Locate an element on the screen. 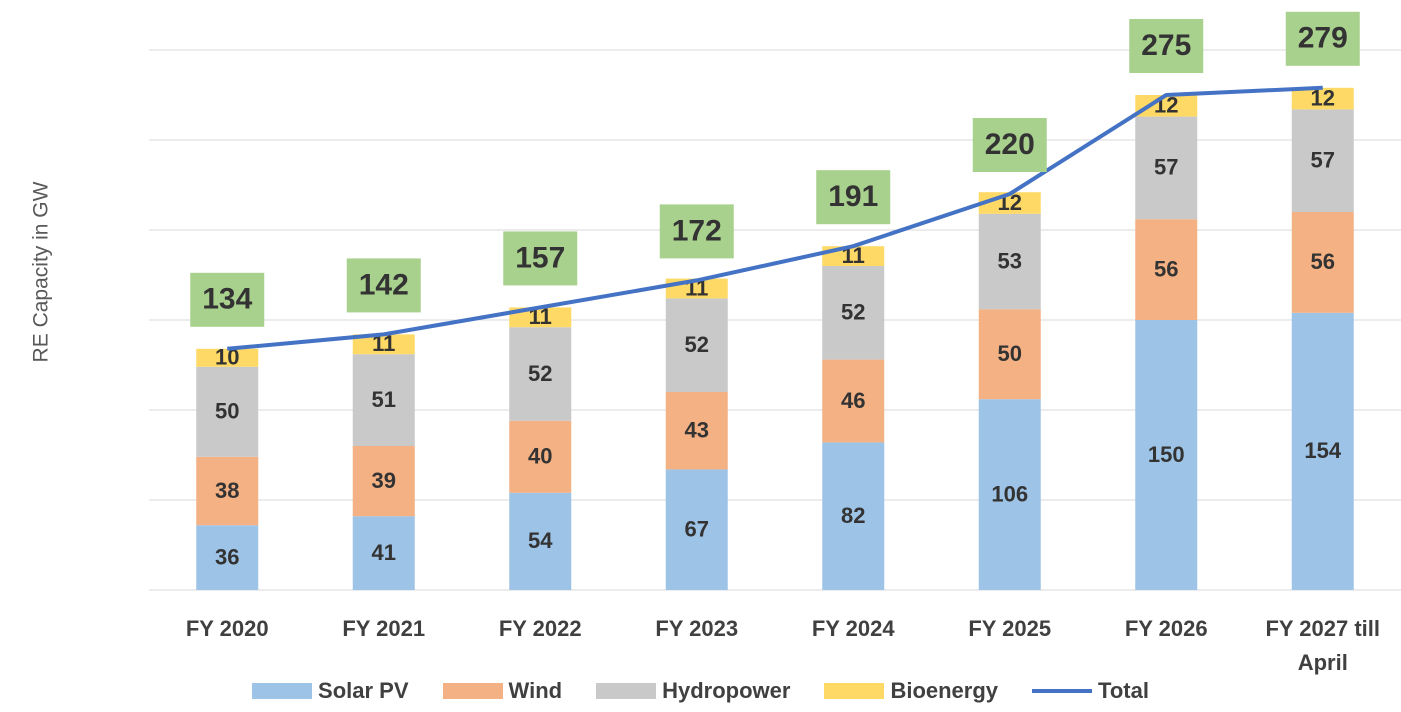 Image resolution: width=1401 pixels, height=712 pixels. data-label: 106 is located at coordinates (1009, 493).